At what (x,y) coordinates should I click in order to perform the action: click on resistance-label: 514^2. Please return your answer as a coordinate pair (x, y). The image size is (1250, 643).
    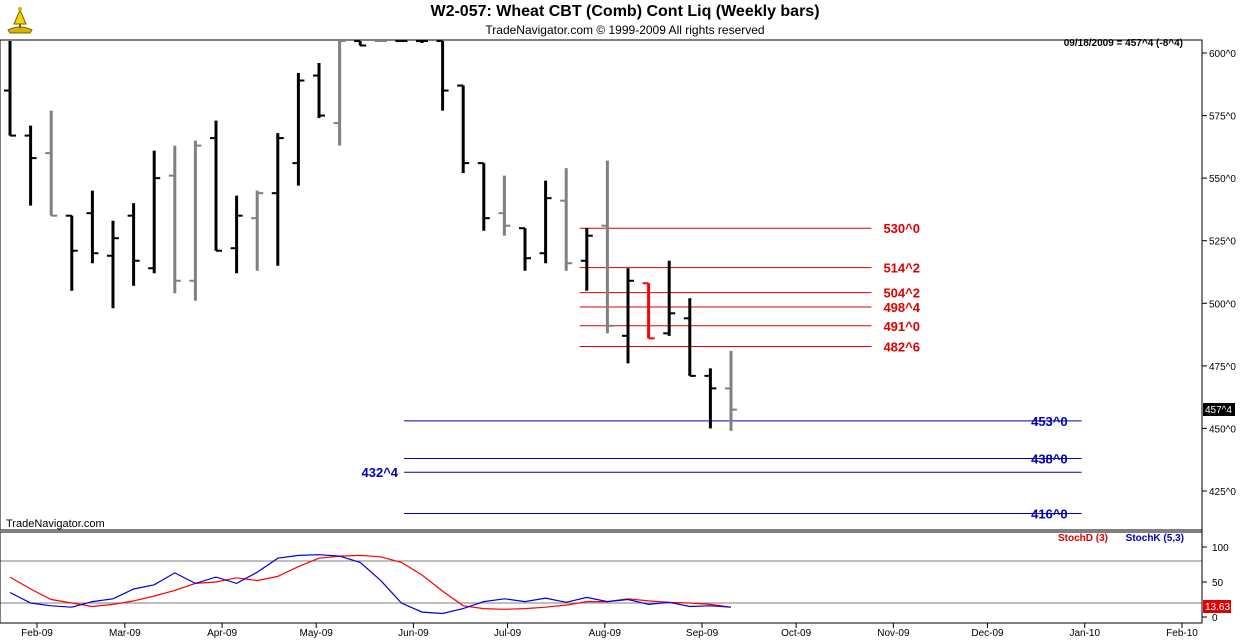
    Looking at the image, I should click on (901, 268).